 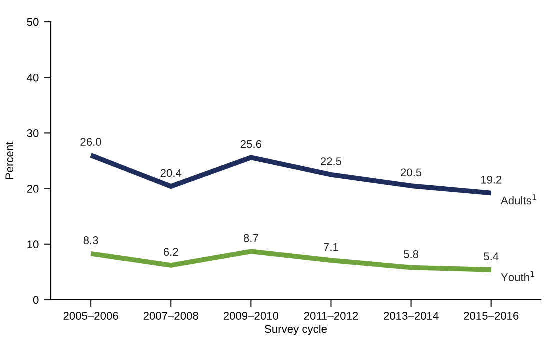 I want to click on x-tick-label: 2013–2014, so click(x=411, y=316).